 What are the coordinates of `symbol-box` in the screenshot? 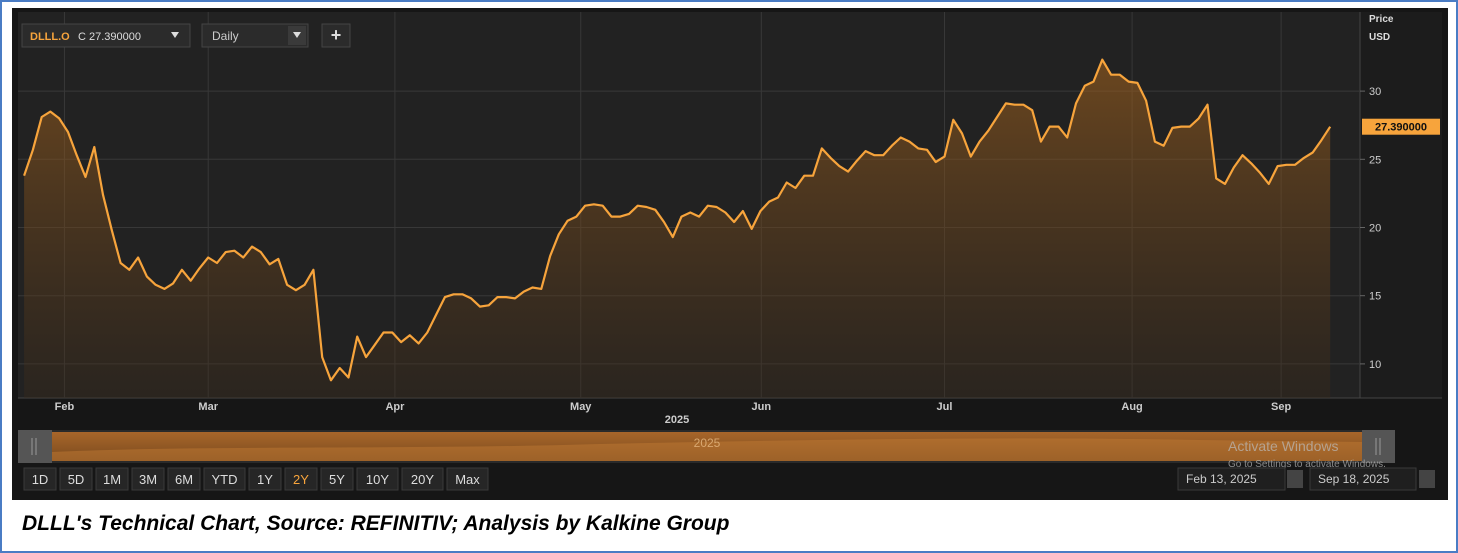 It's located at (106, 35).